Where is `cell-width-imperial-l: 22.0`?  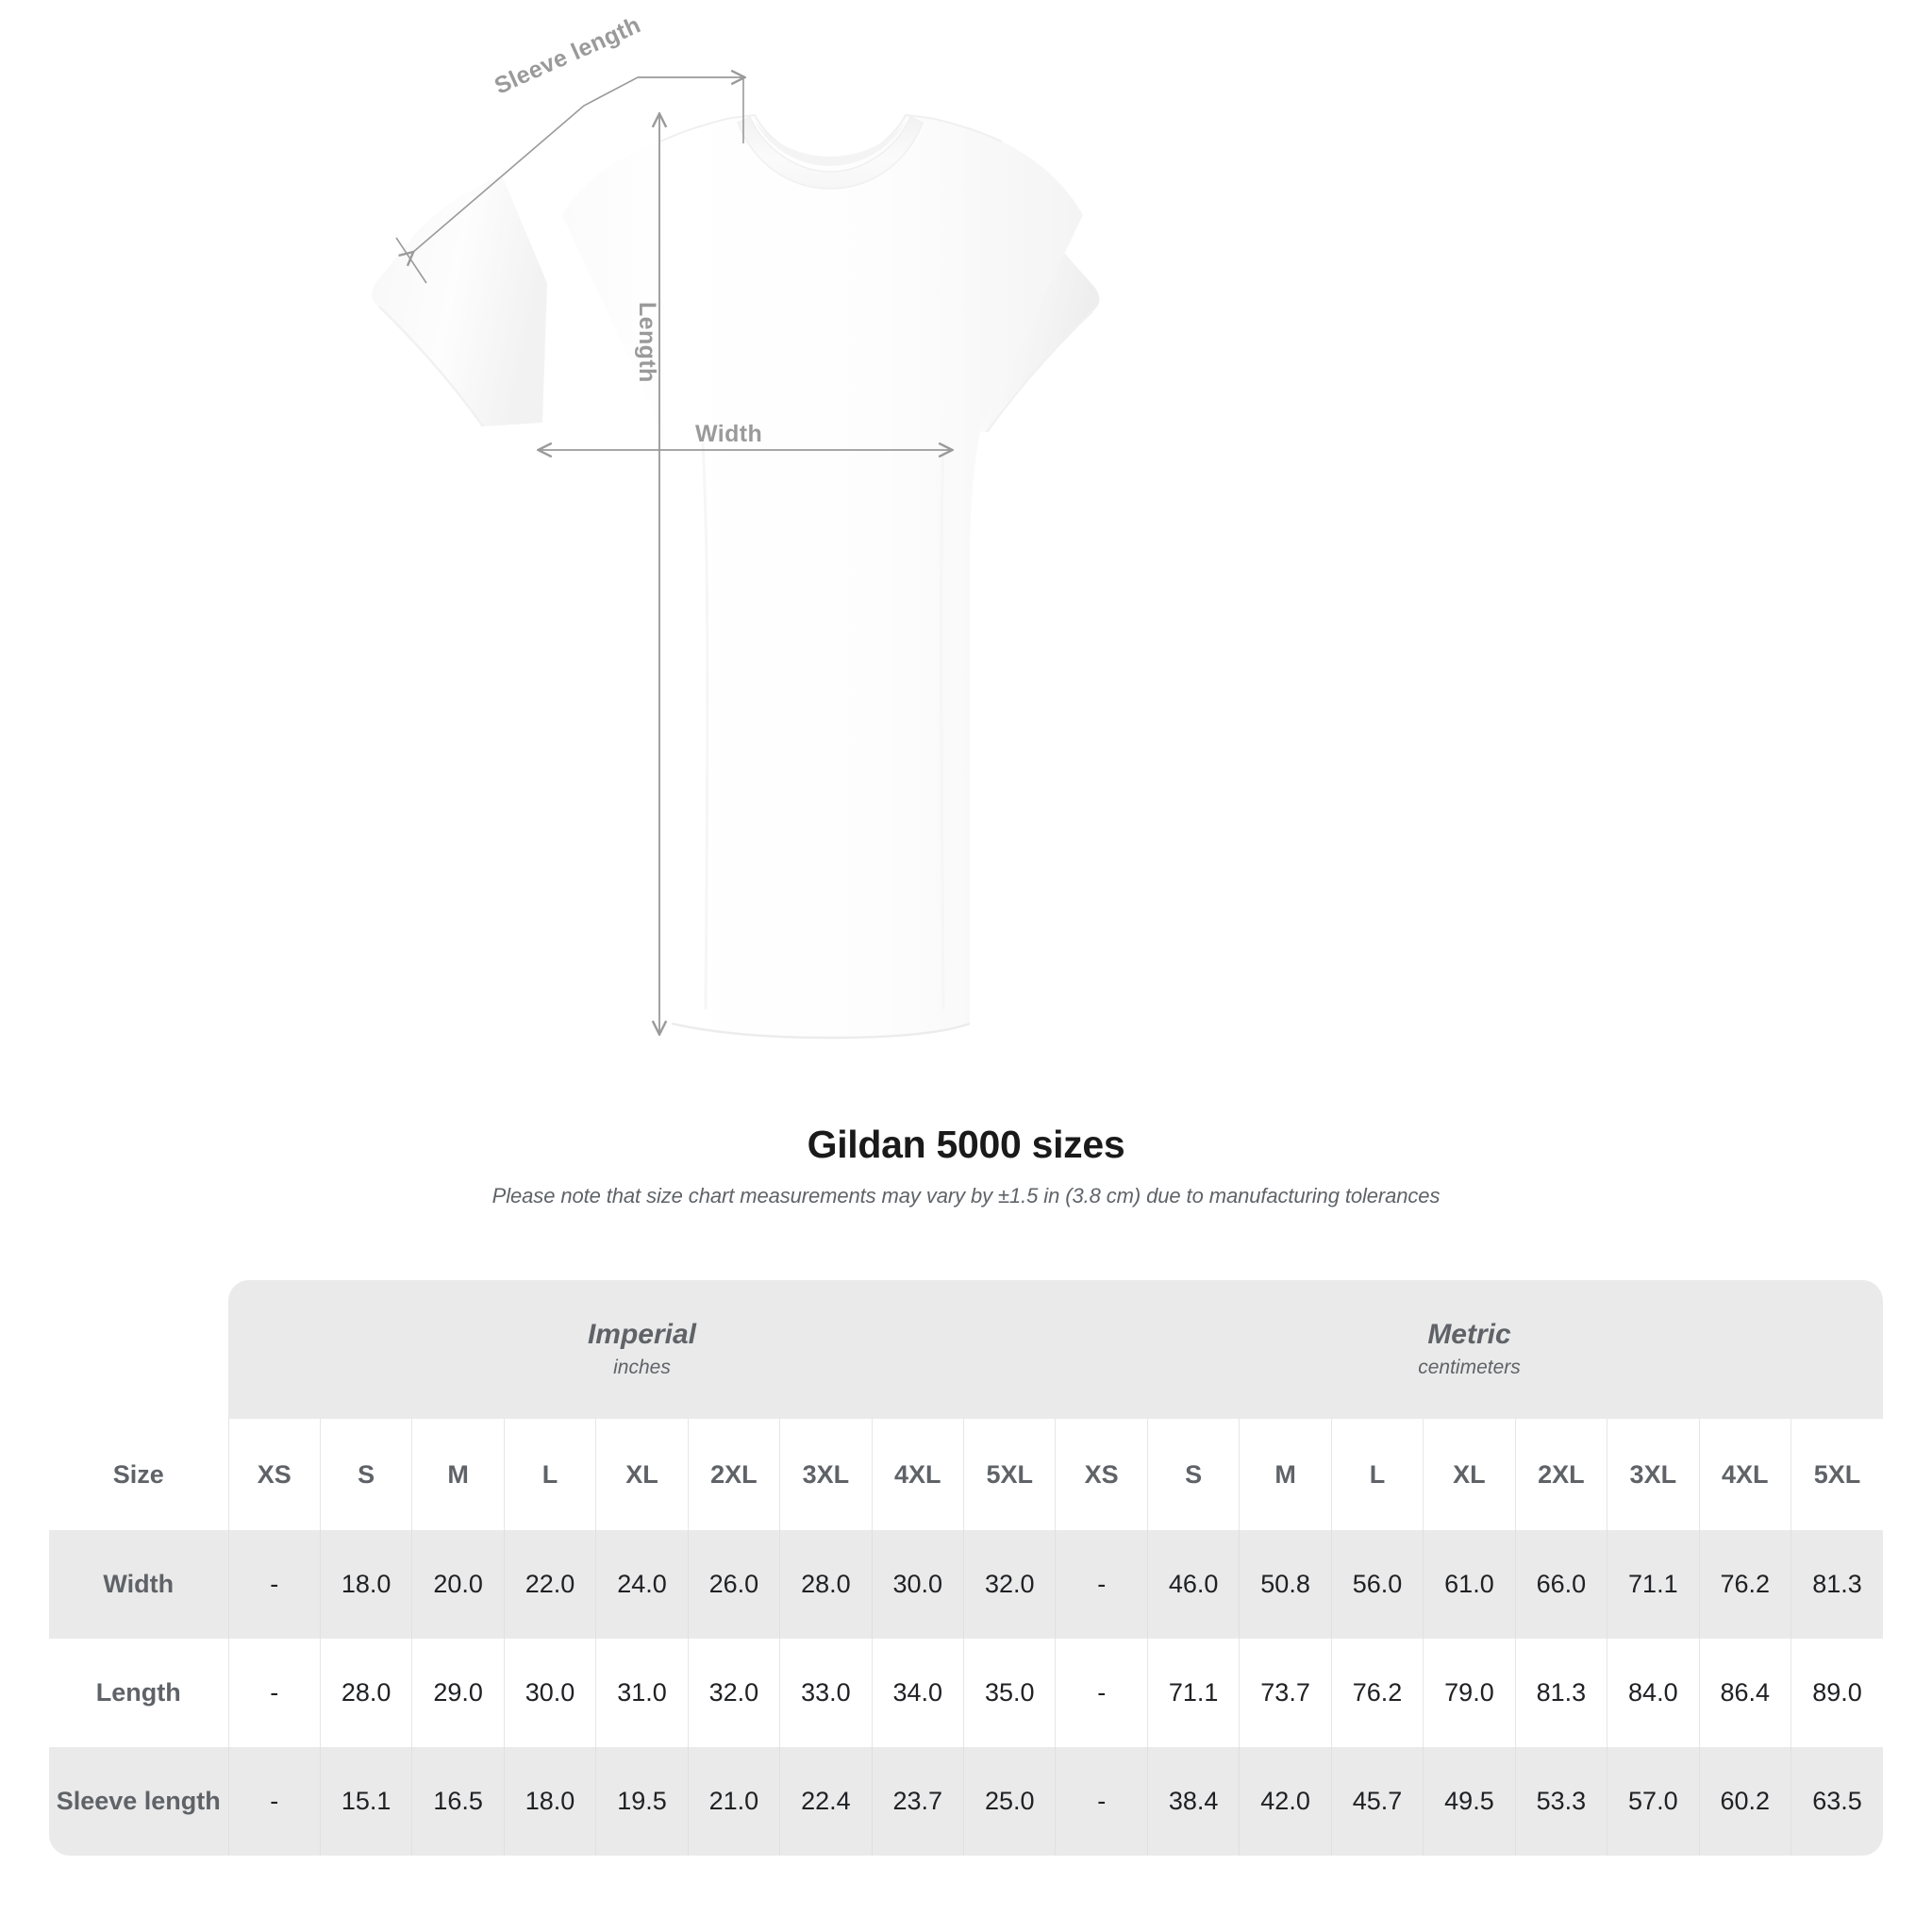
cell-width-imperial-l: 22.0 is located at coordinates (550, 1584).